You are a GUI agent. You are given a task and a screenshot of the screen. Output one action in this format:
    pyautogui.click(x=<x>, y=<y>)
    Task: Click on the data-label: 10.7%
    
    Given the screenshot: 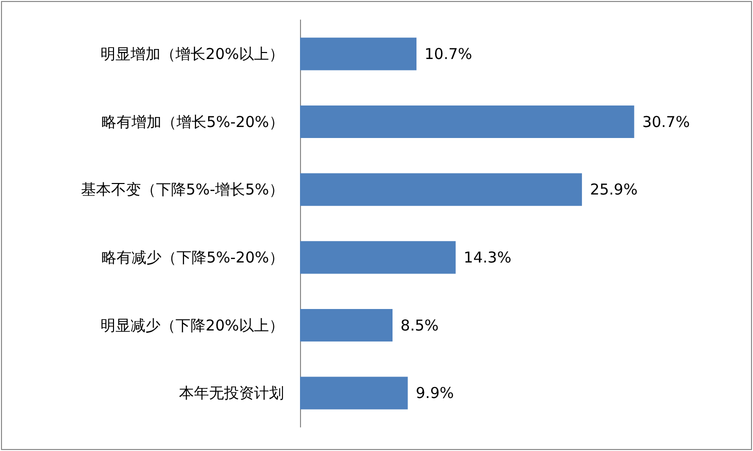 What is the action you would take?
    pyautogui.click(x=448, y=53)
    